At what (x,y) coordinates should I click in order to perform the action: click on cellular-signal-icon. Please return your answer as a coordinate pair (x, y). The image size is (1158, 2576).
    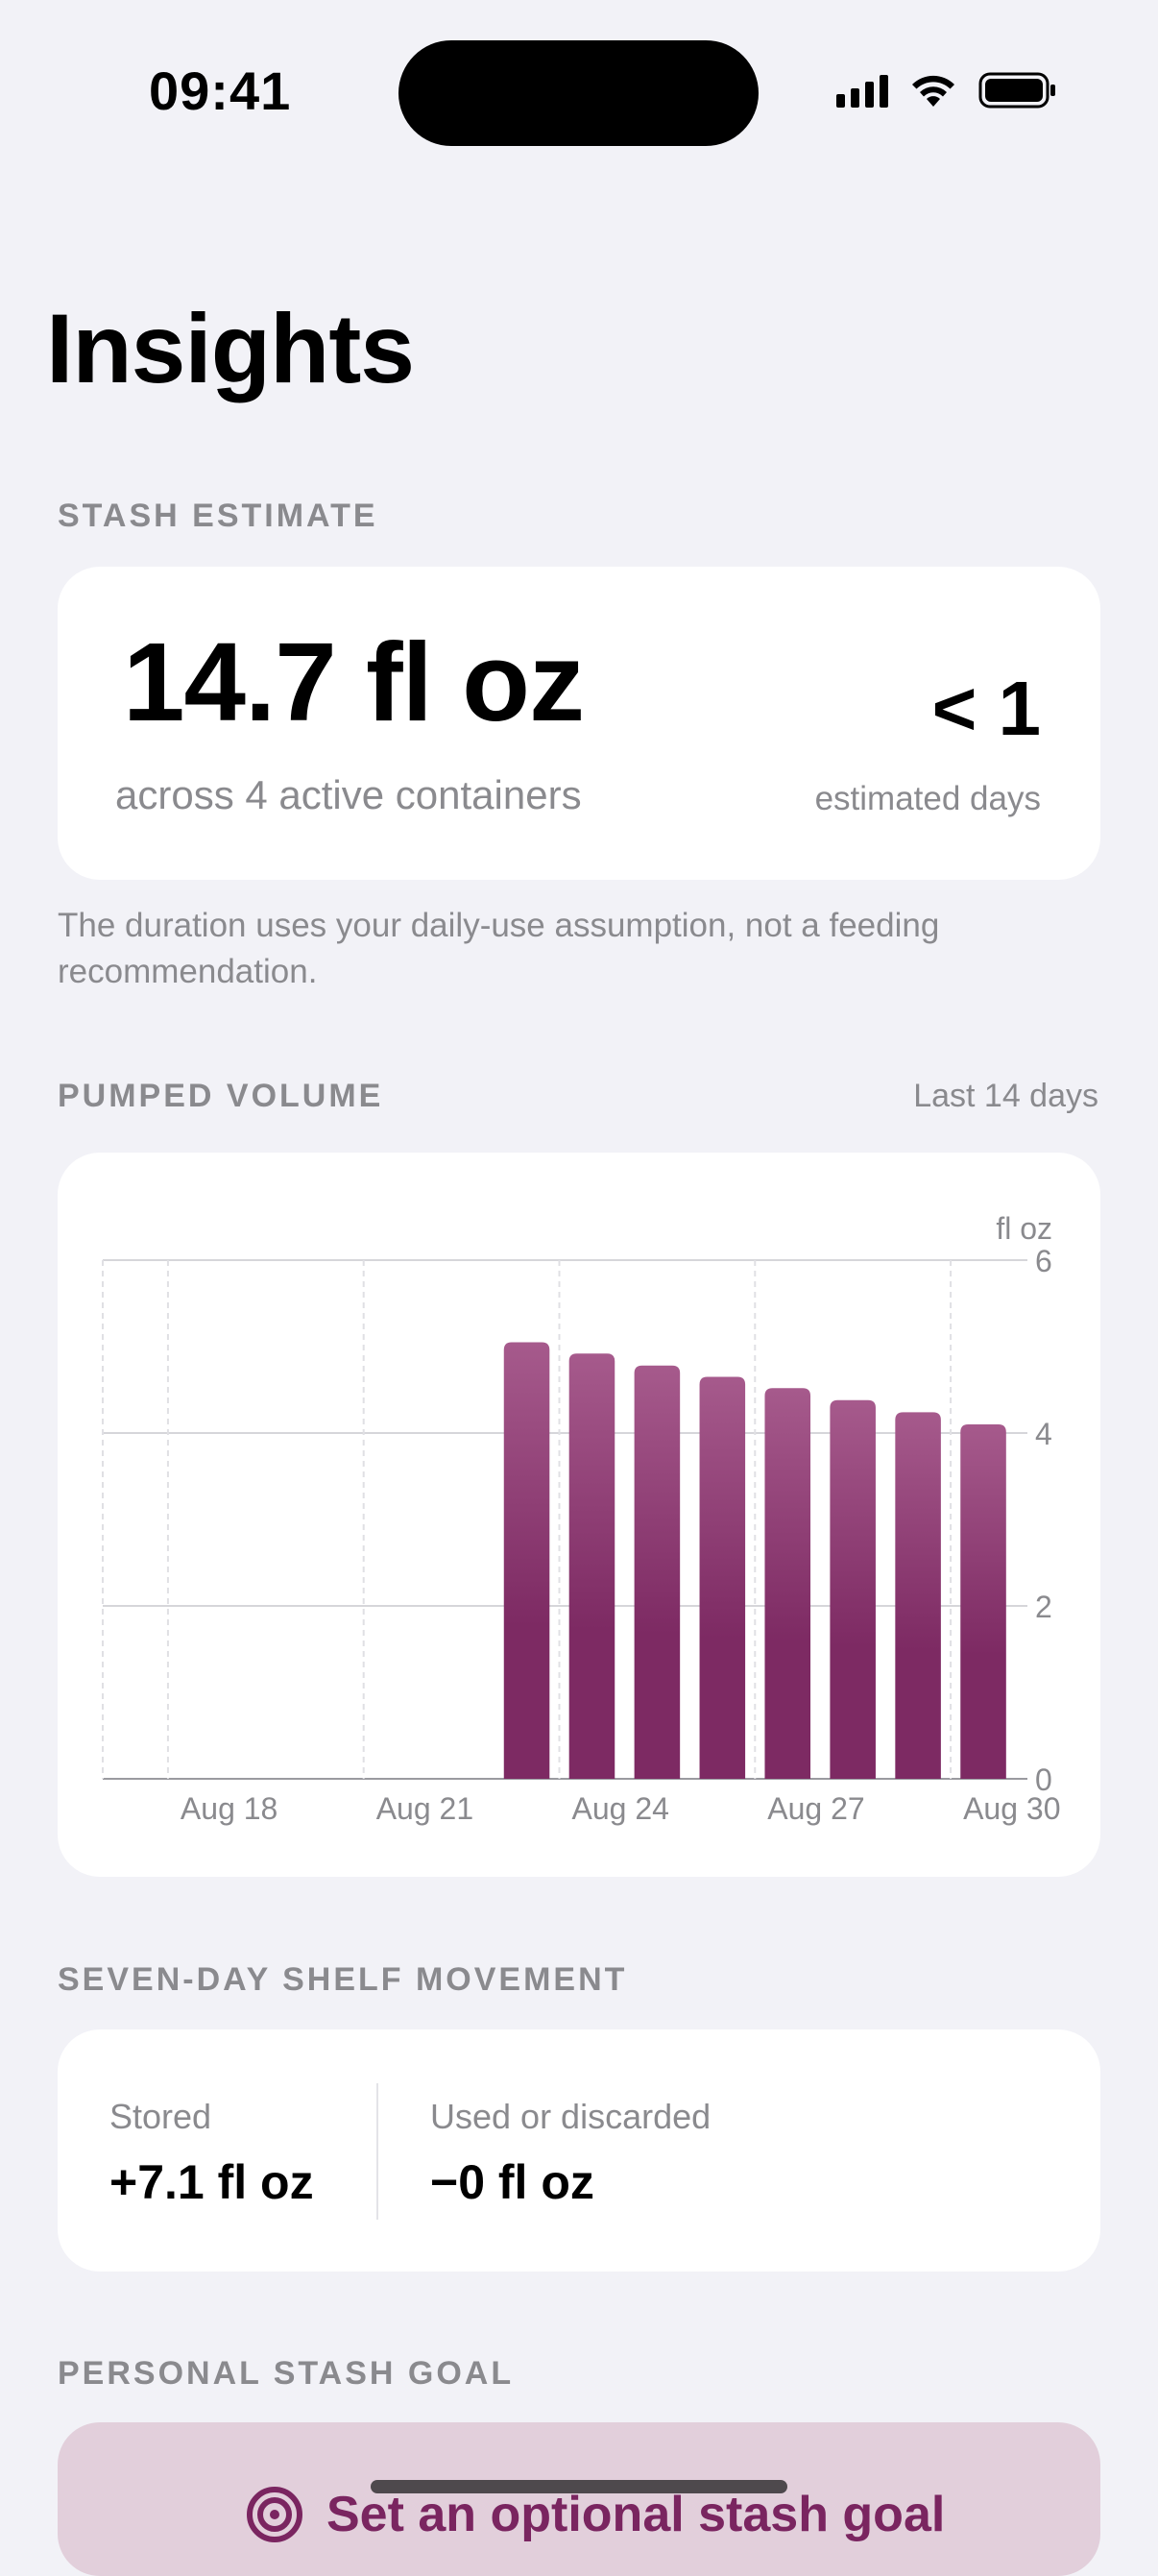
    Looking at the image, I should click on (862, 90).